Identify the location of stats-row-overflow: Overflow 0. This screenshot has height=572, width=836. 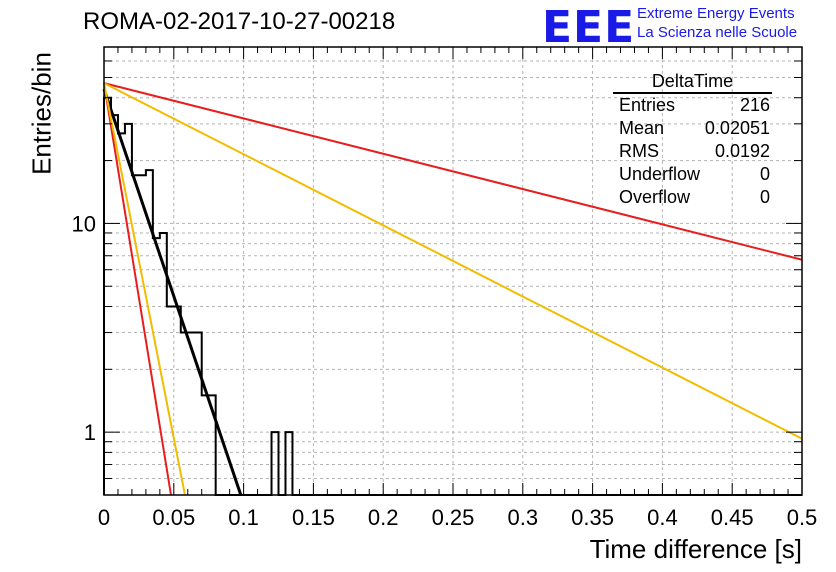
(695, 197).